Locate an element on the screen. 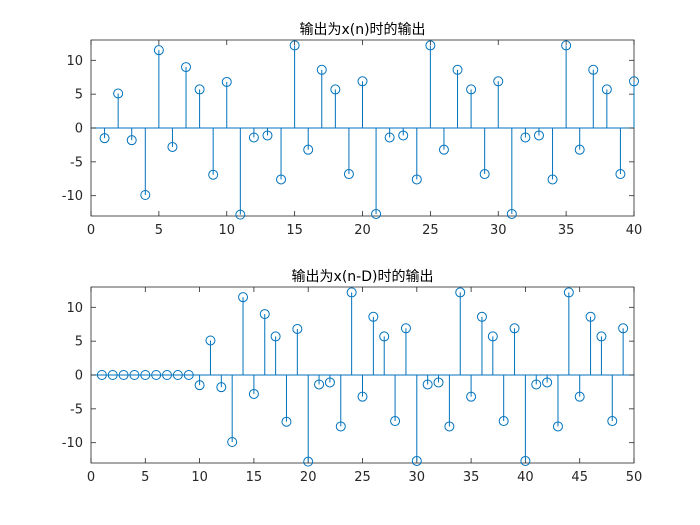  x-tick-label: 50 is located at coordinates (634, 477).